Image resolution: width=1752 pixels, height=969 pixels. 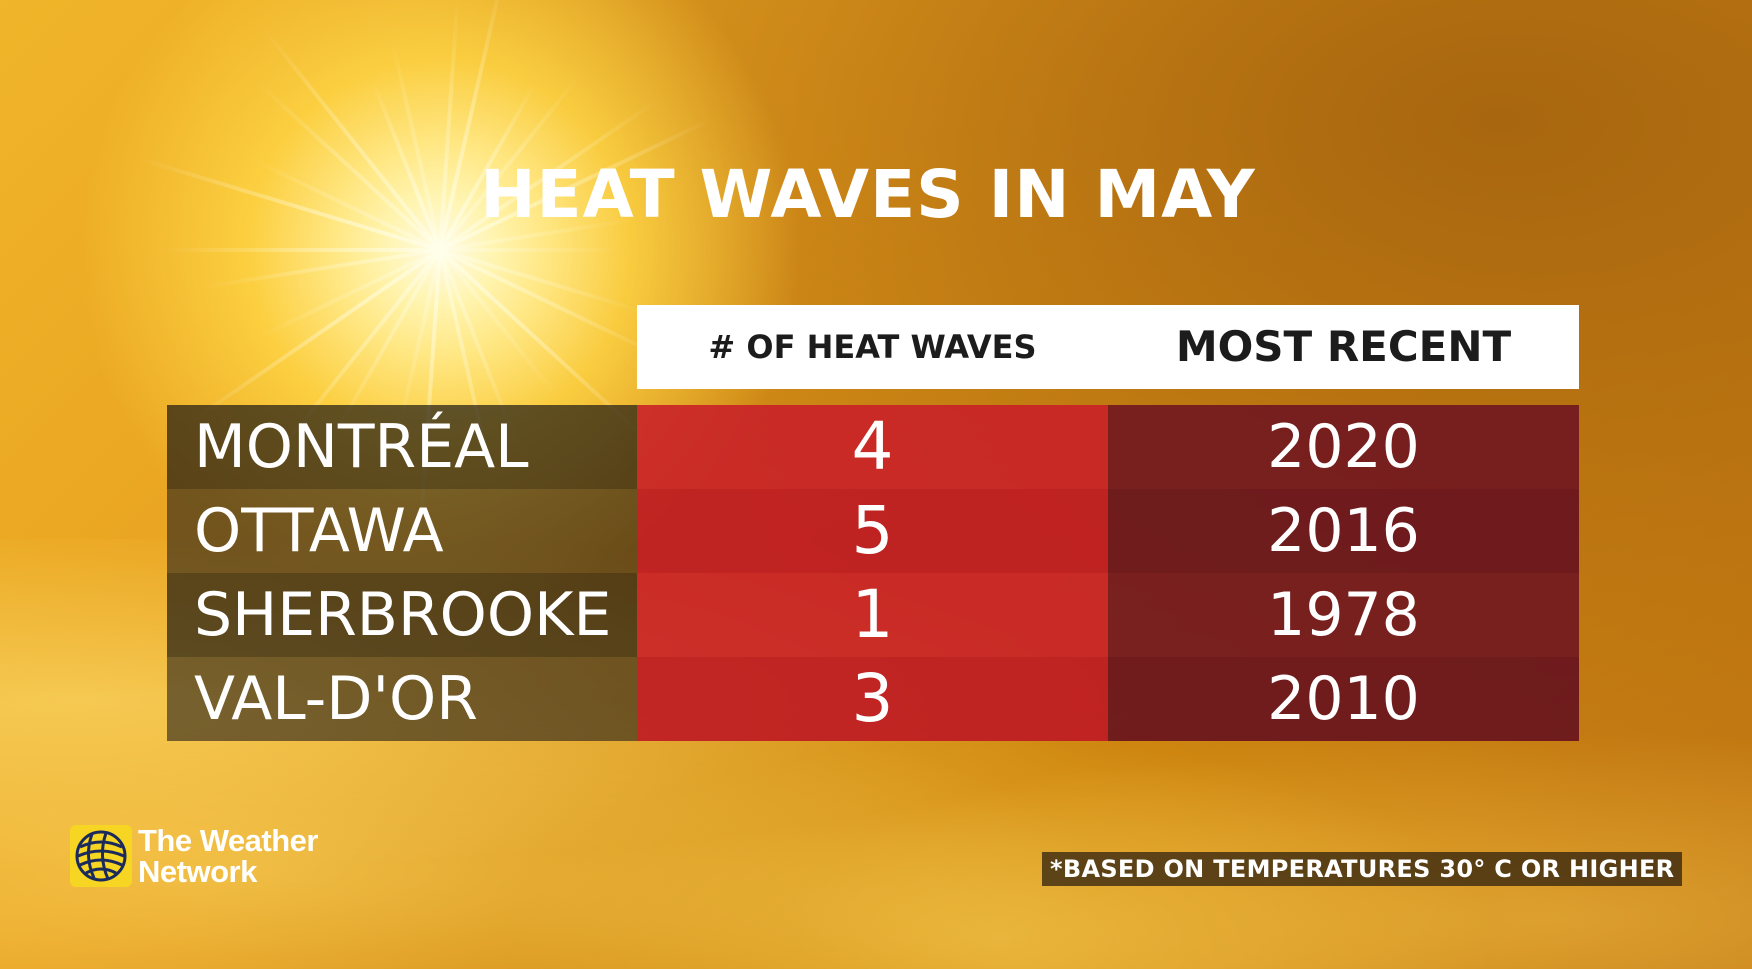 I want to click on heat-waves-cell: 4, so click(x=872, y=447).